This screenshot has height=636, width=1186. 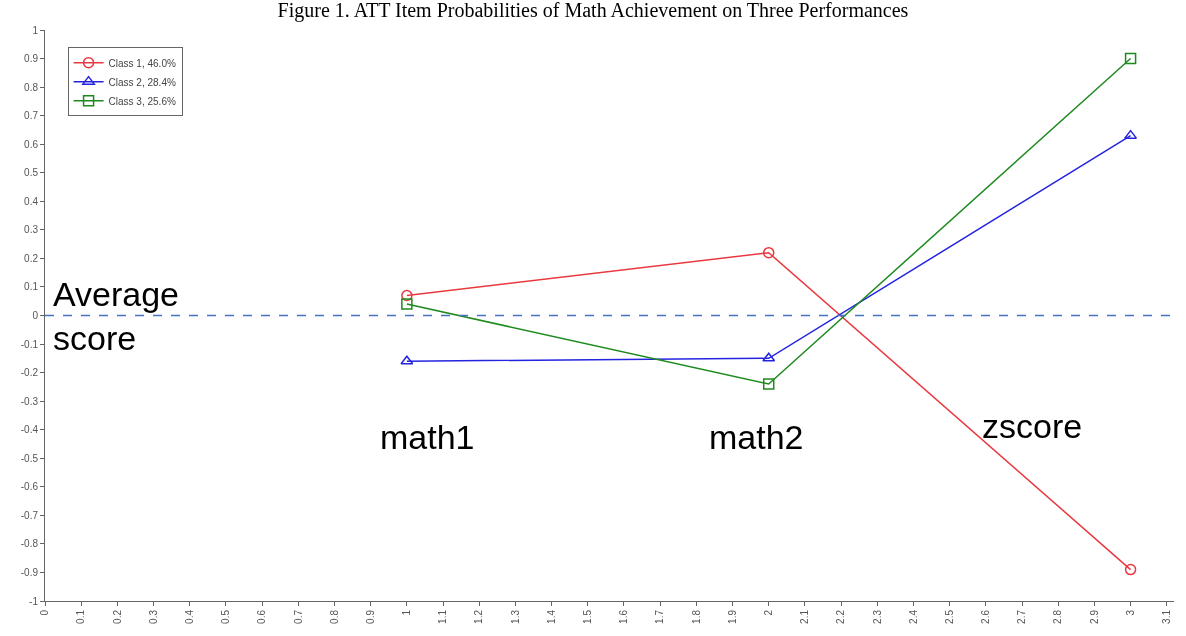 What do you see at coordinates (841, 616) in the screenshot?
I see `x-tick-label: 2.2` at bounding box center [841, 616].